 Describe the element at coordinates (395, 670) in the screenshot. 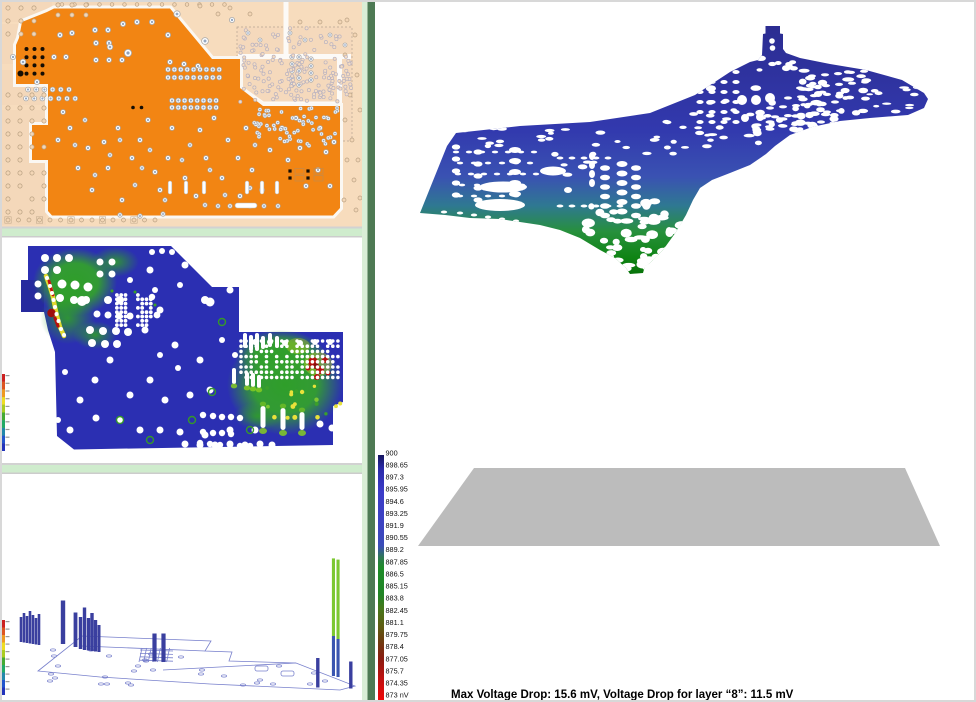

I see `svg-text: 875.7` at that location.